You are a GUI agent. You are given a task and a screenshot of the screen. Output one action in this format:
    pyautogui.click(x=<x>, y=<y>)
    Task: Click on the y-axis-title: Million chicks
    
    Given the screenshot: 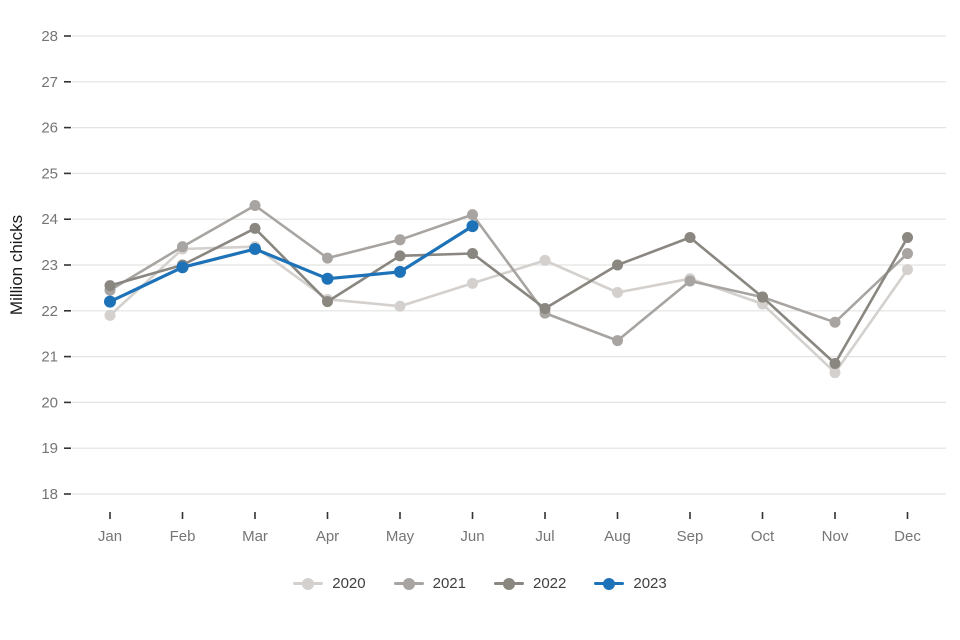 What is the action you would take?
    pyautogui.click(x=16, y=265)
    